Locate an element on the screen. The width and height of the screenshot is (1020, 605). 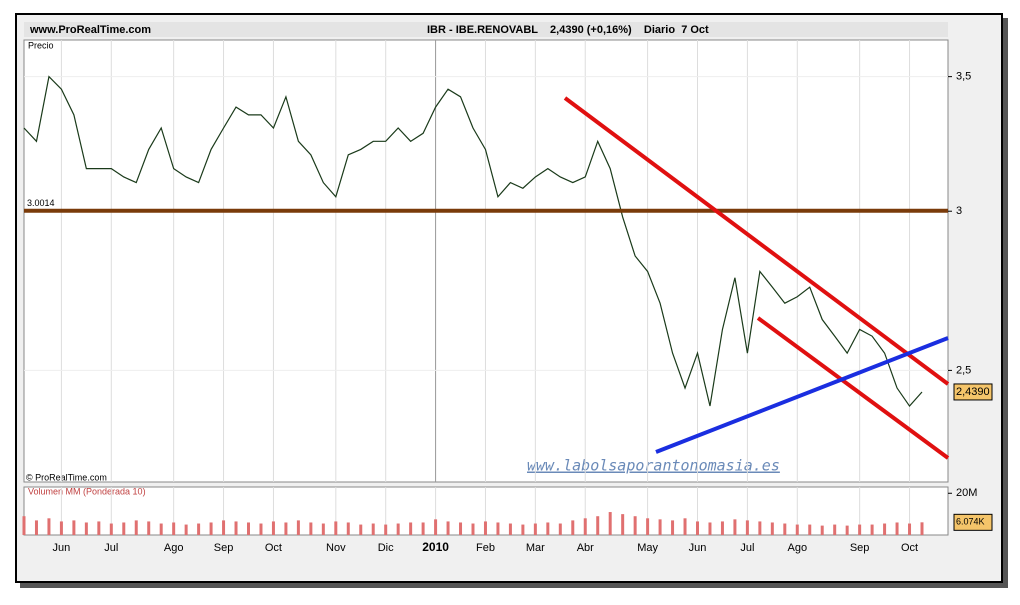
y-tick-label: 3,5 is located at coordinates (963, 77).